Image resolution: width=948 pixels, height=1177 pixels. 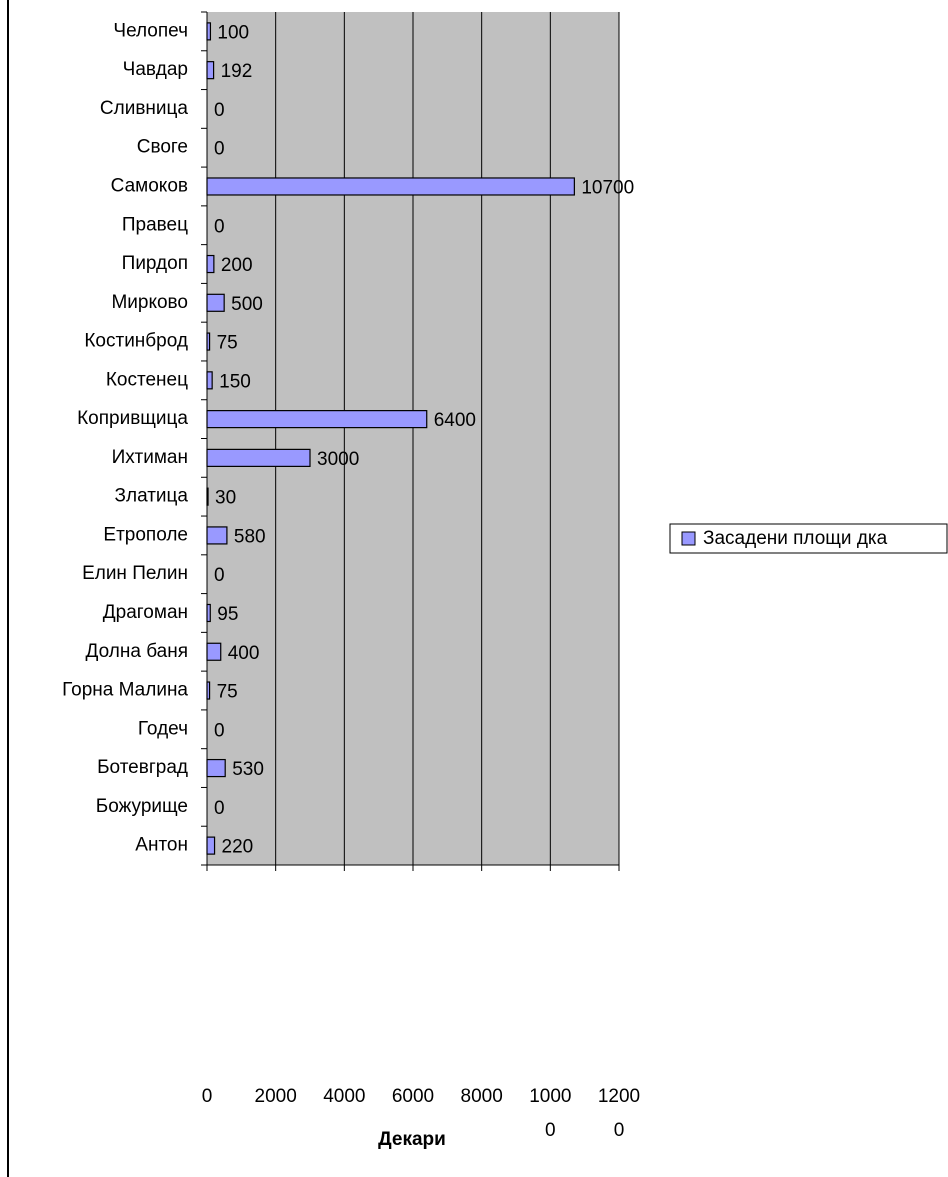 What do you see at coordinates (150, 457) in the screenshot?
I see `y-tick-label: Ихтиман` at bounding box center [150, 457].